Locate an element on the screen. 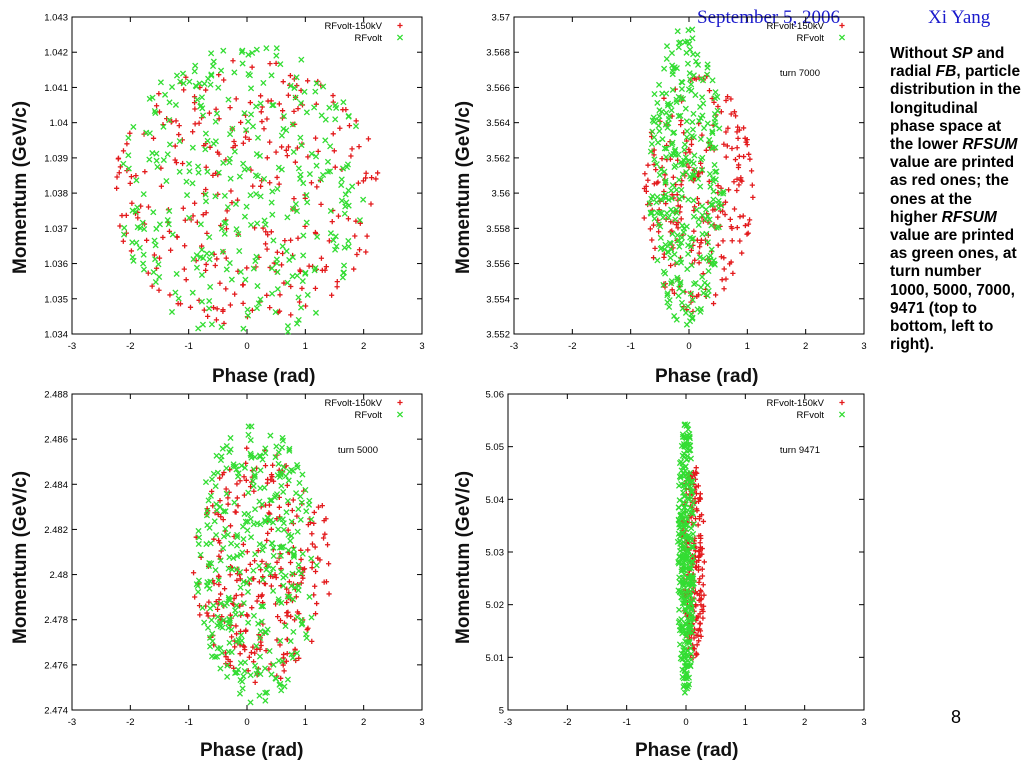 Image resolution: width=1024 pixels, height=768 pixels. x-tick-label: 3 is located at coordinates (421, 722).